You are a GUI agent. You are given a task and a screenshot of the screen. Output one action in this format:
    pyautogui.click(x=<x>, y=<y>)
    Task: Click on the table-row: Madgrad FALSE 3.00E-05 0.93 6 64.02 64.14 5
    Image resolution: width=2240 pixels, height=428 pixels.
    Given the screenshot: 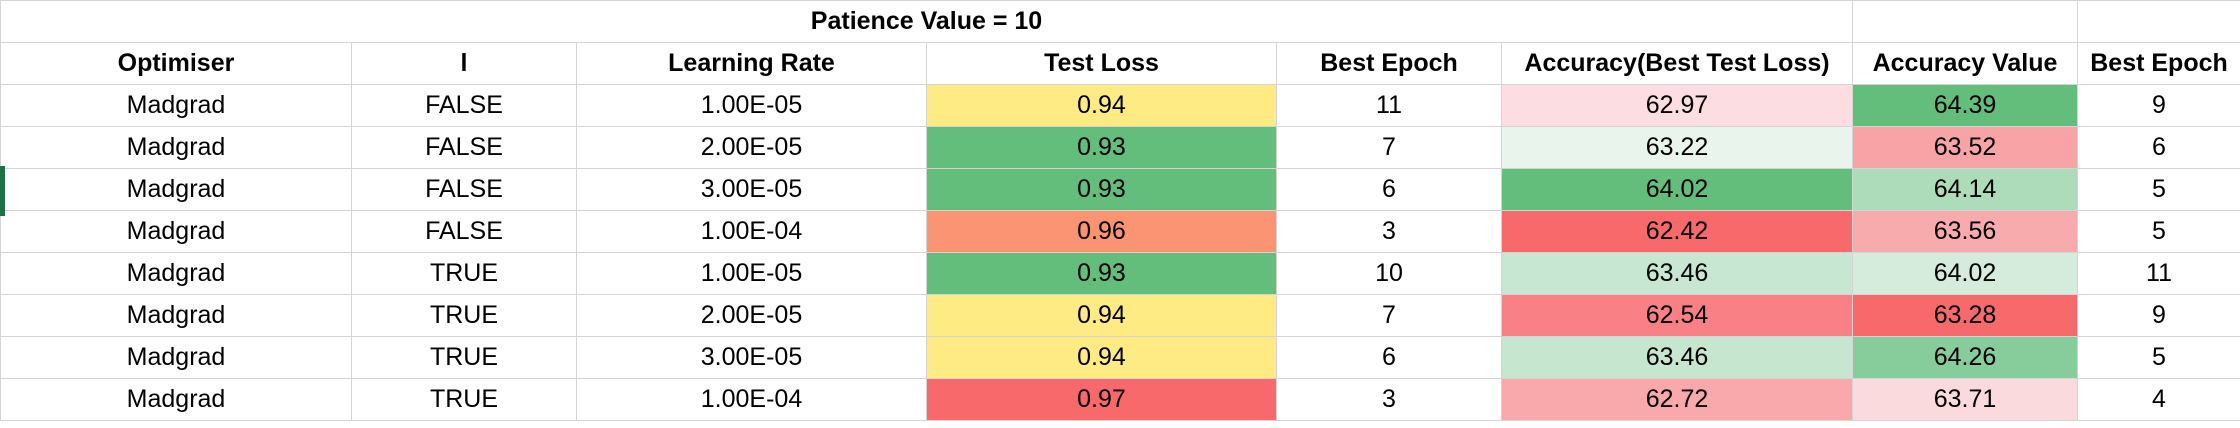 What is the action you would take?
    pyautogui.click(x=1120, y=189)
    